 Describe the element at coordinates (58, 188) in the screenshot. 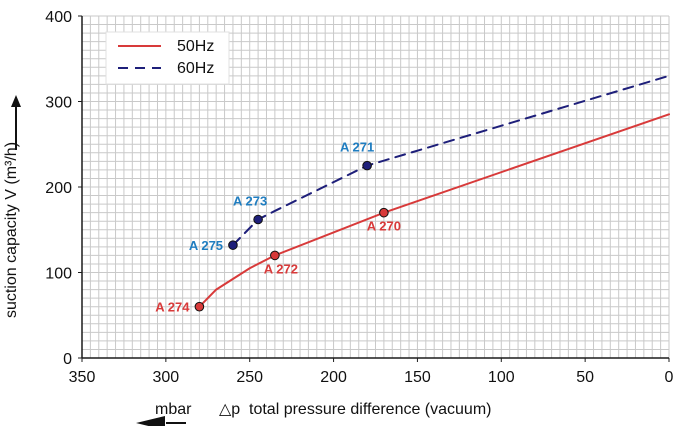

I see `y-tick-label: 200` at that location.